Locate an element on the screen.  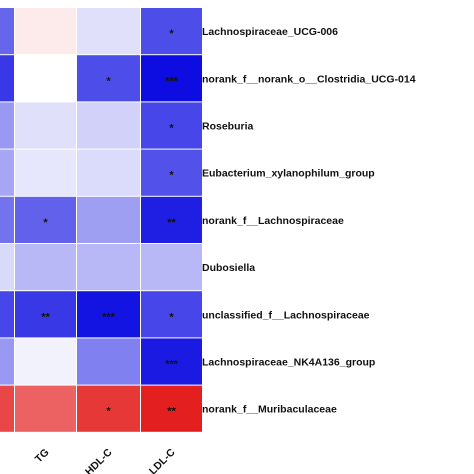
row-label: norank_f__norank_o__Clostridia_UCG-014 is located at coordinates (309, 79).